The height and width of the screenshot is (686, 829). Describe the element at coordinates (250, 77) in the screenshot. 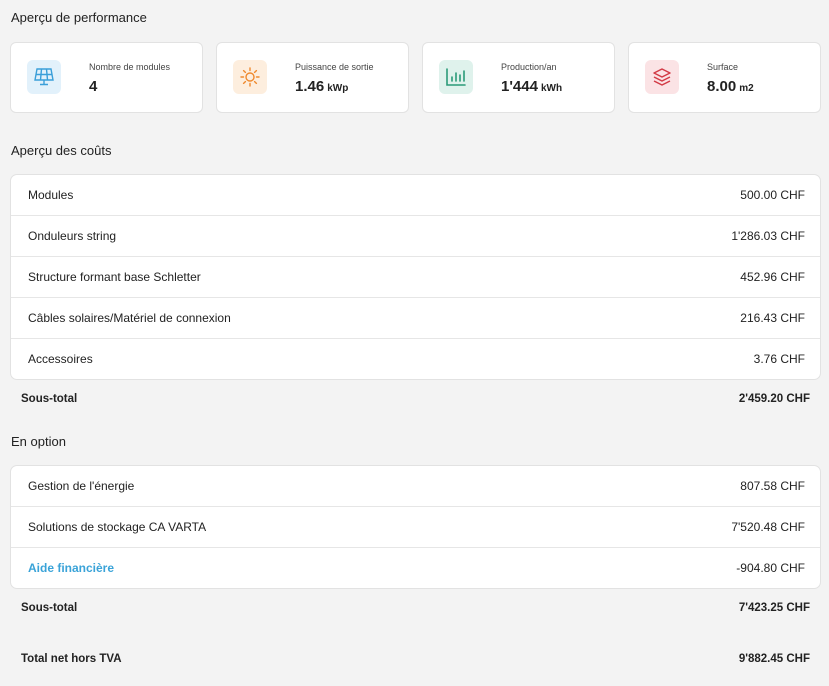

I see `sun-icon` at that location.